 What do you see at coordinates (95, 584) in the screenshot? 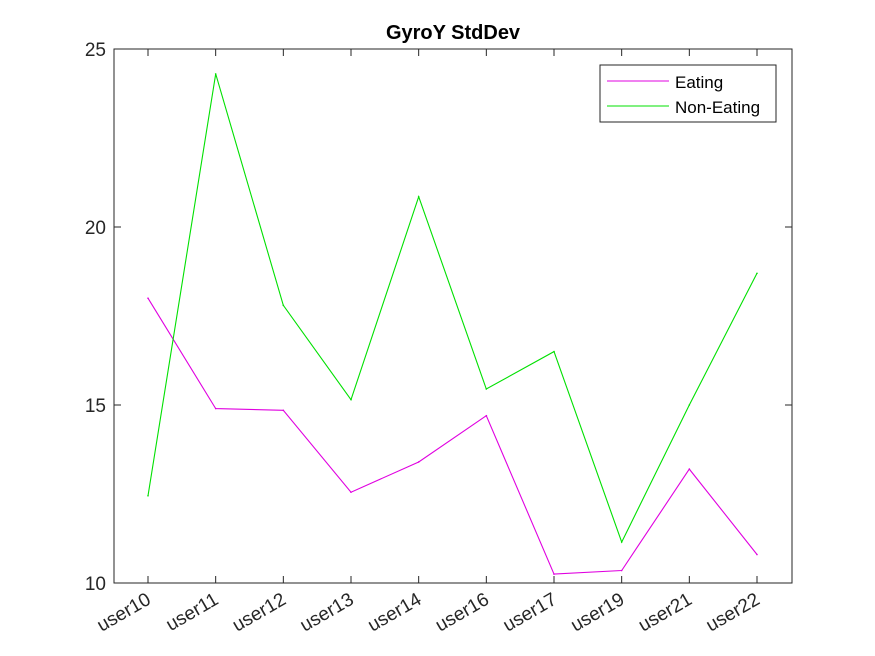
I see `y-tick-label: 10` at bounding box center [95, 584].